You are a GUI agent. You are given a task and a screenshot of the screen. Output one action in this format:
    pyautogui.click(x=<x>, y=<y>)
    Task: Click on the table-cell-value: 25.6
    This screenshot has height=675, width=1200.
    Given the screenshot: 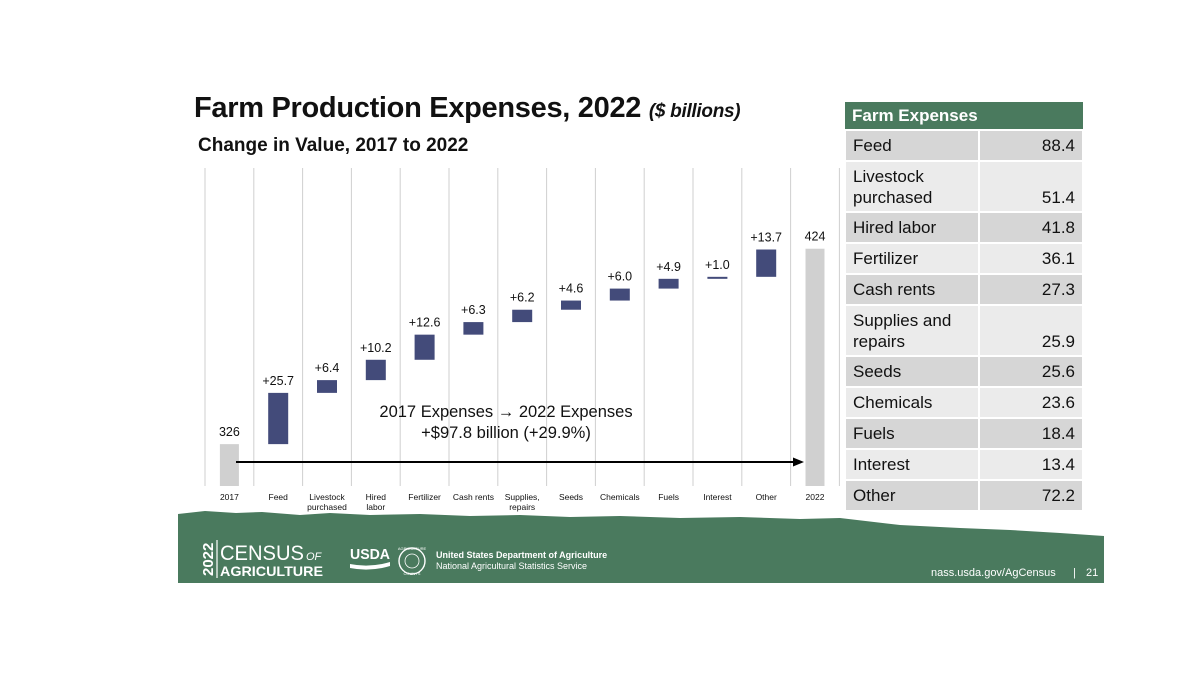 What is the action you would take?
    pyautogui.click(x=1031, y=371)
    